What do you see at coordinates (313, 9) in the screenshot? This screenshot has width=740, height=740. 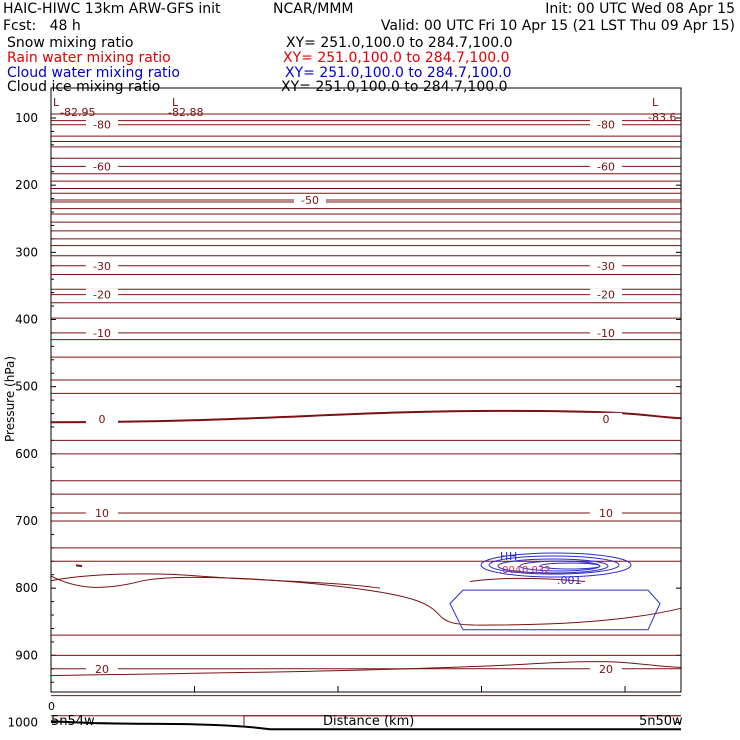 I see `org-label: NCAR/MMM` at bounding box center [313, 9].